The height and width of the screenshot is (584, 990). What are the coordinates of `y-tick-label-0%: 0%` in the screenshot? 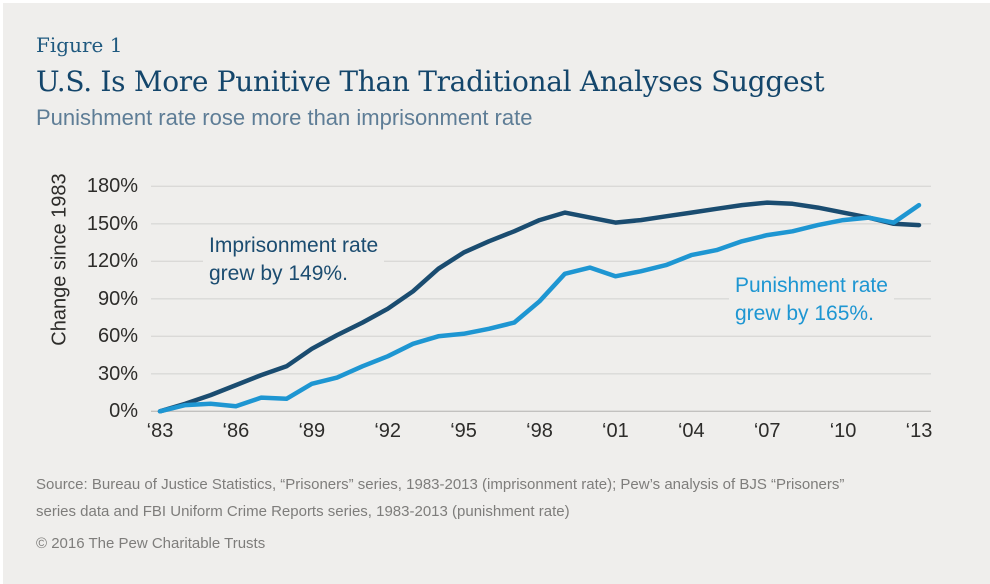 It's located at (123, 411).